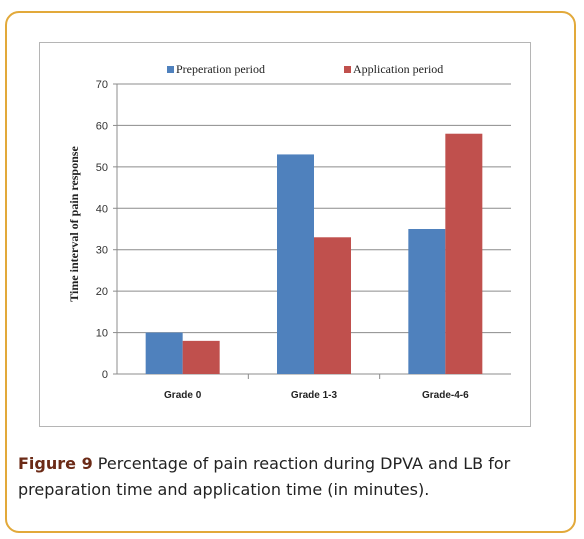 This screenshot has width=584, height=539. Describe the element at coordinates (102, 292) in the screenshot. I see `y-tick-label: 20` at that location.